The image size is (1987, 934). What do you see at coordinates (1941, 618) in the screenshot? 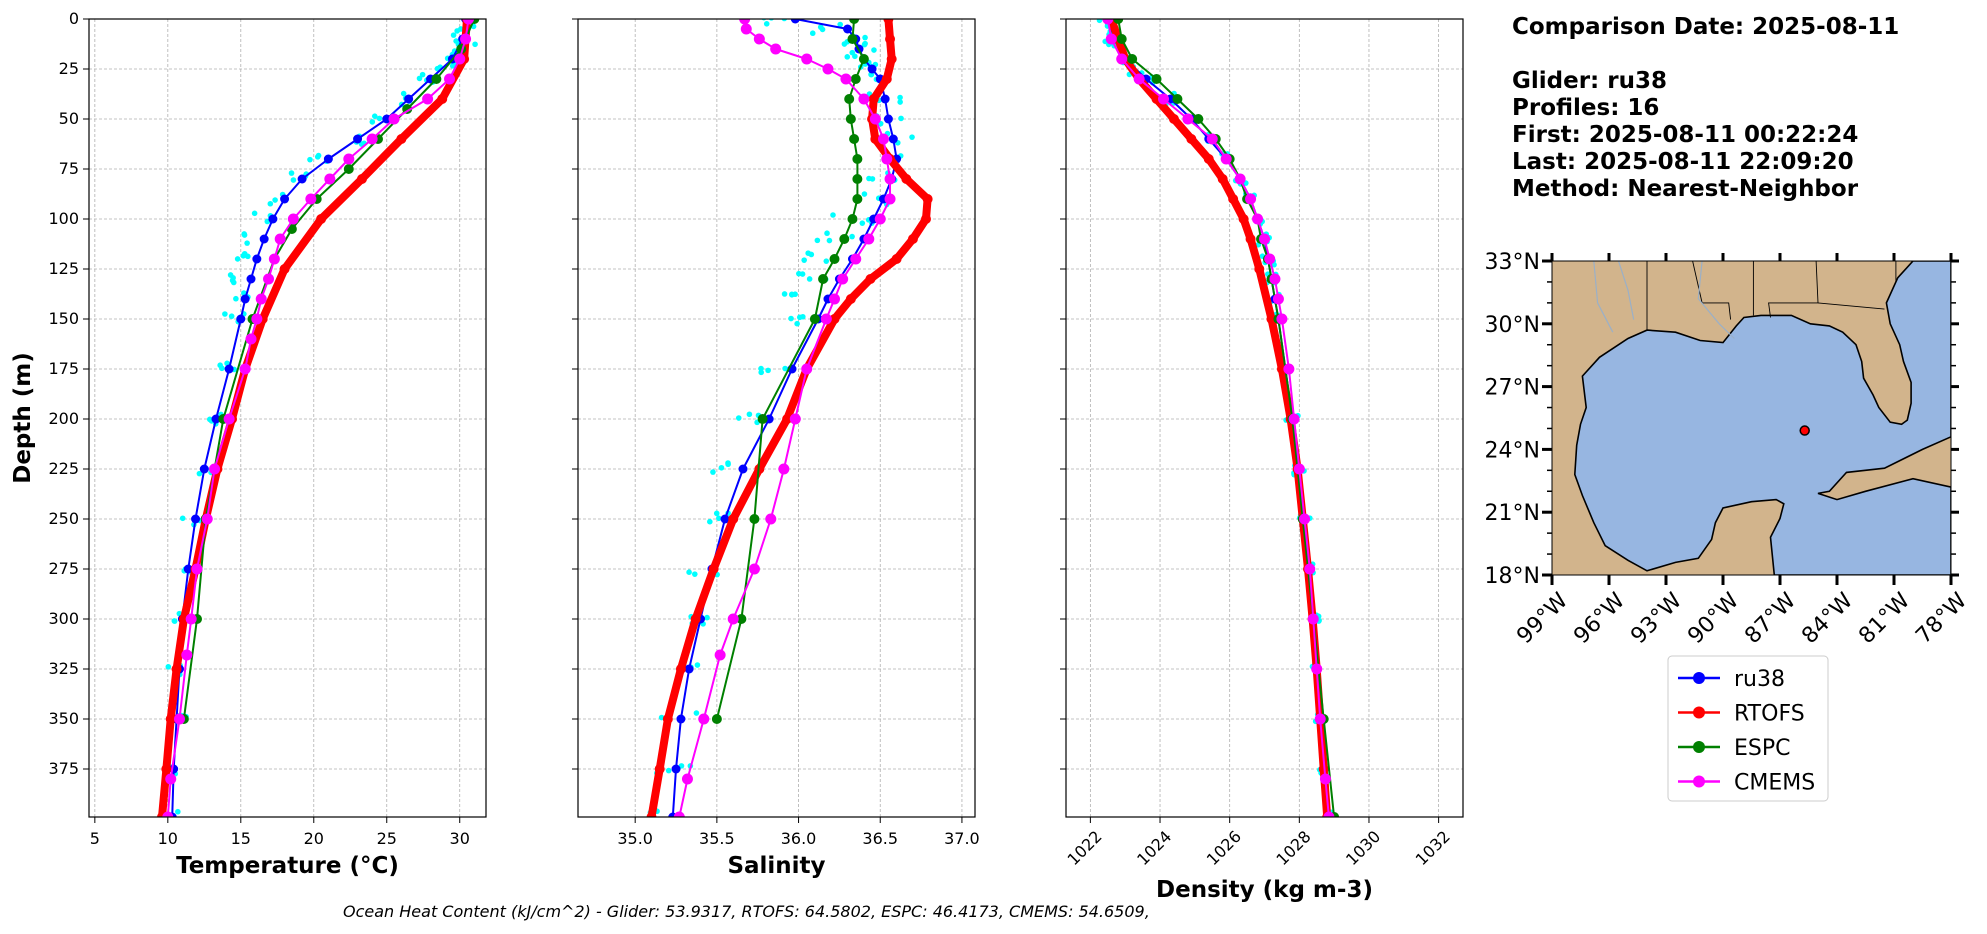
I see `lon-label: 78°W` at bounding box center [1941, 618].